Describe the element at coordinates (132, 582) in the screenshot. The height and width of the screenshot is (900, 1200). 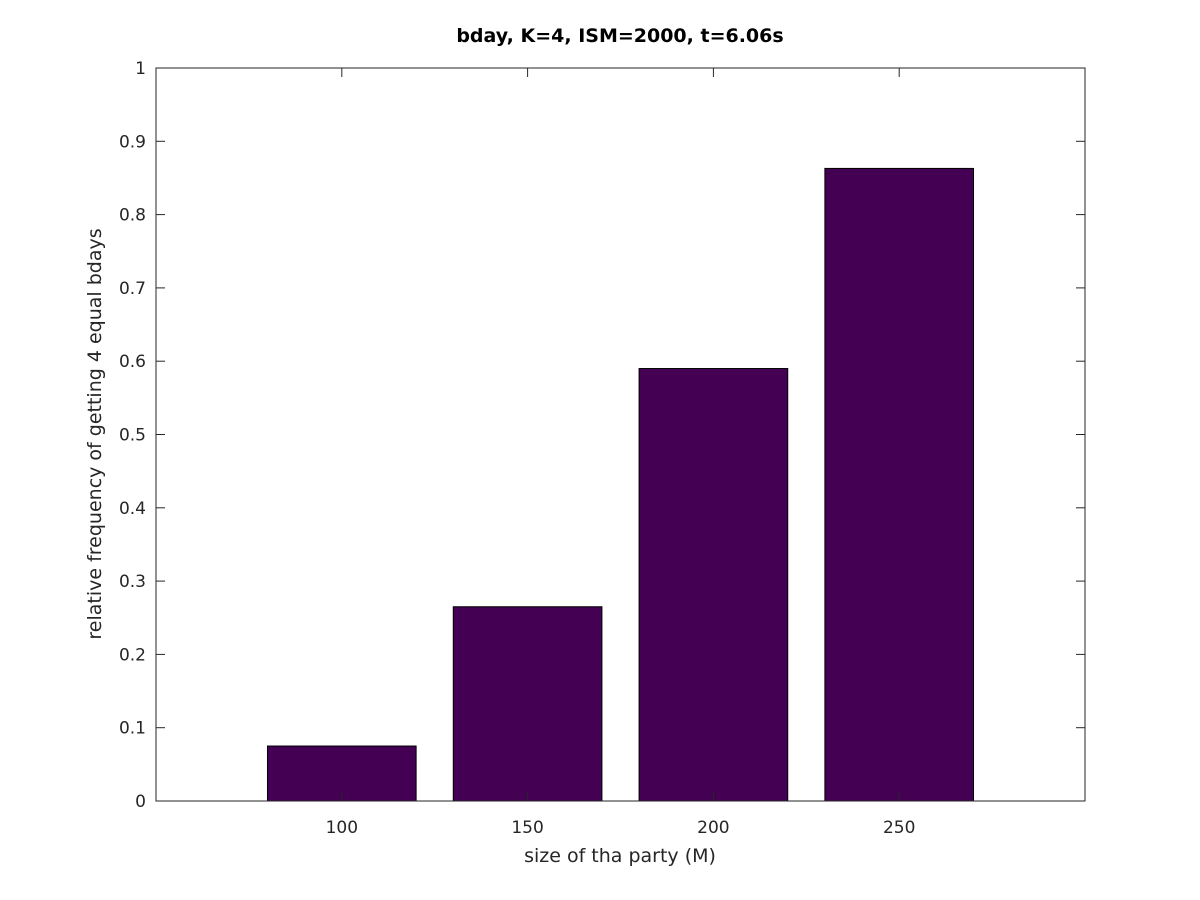
I see `y-tick-label: 0.3` at that location.